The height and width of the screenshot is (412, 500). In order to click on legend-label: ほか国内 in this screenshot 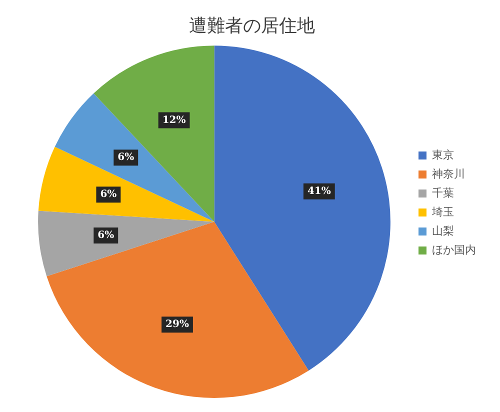, I will do `click(454, 249)`.